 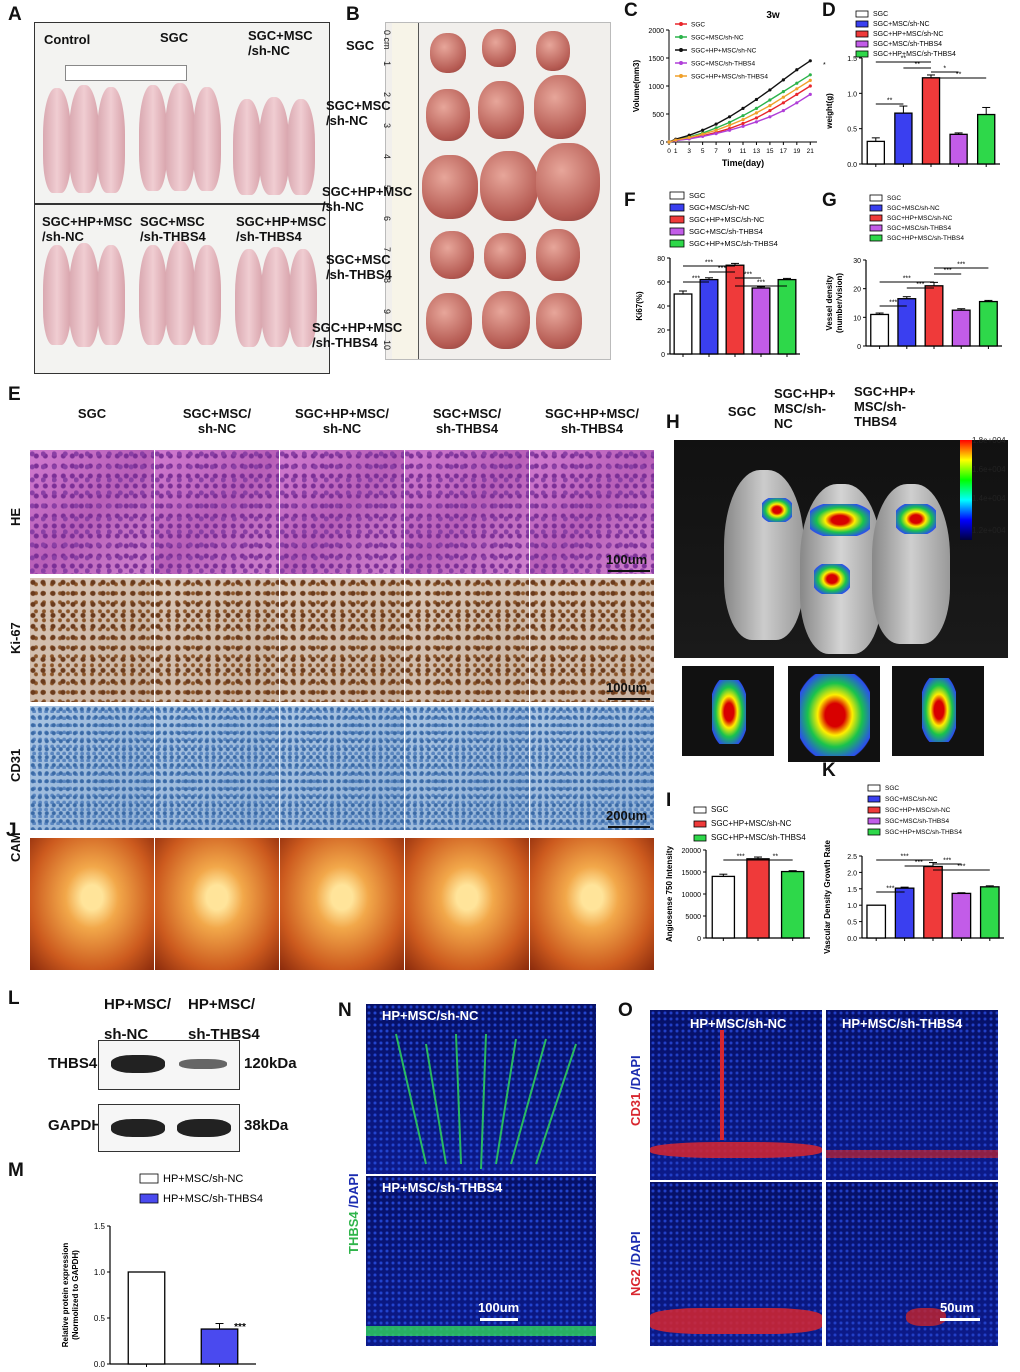 I want to click on y-tick-label: 1.5, so click(x=100, y=1226).